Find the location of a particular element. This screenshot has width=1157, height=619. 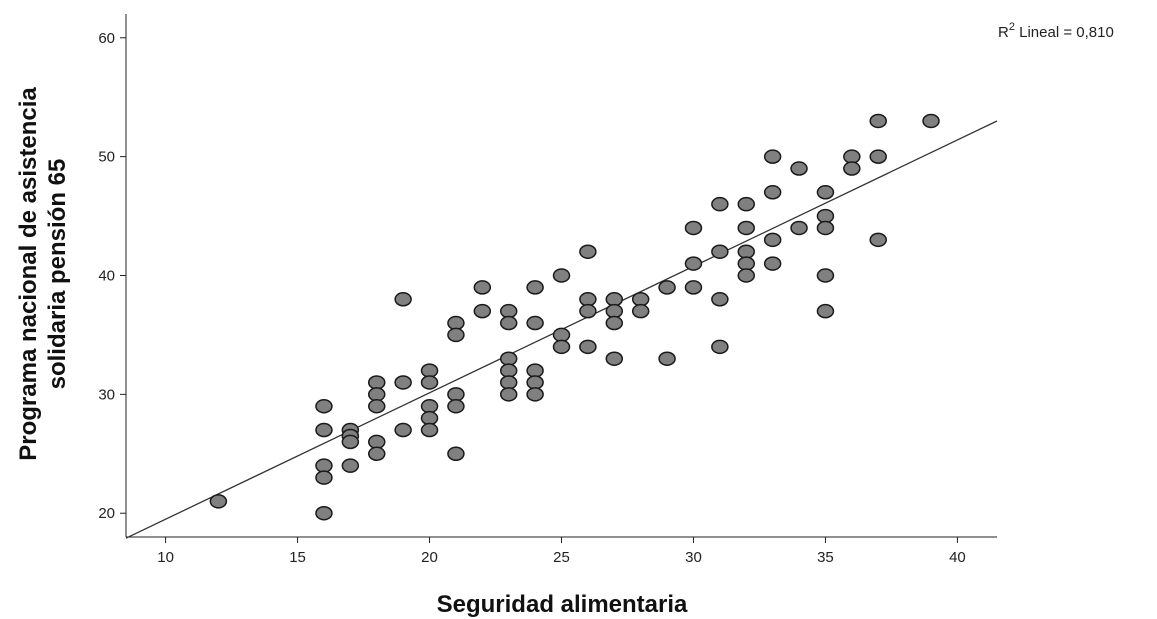

x-tick-label: 30 is located at coordinates (693, 557).